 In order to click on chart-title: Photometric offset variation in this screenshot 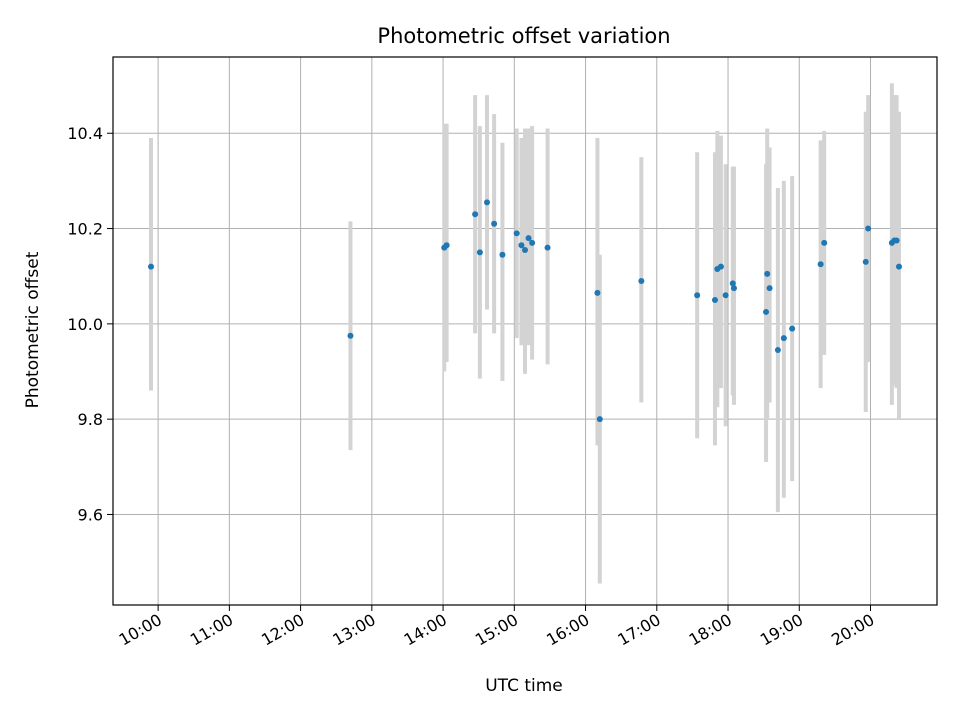, I will do `click(523, 36)`.